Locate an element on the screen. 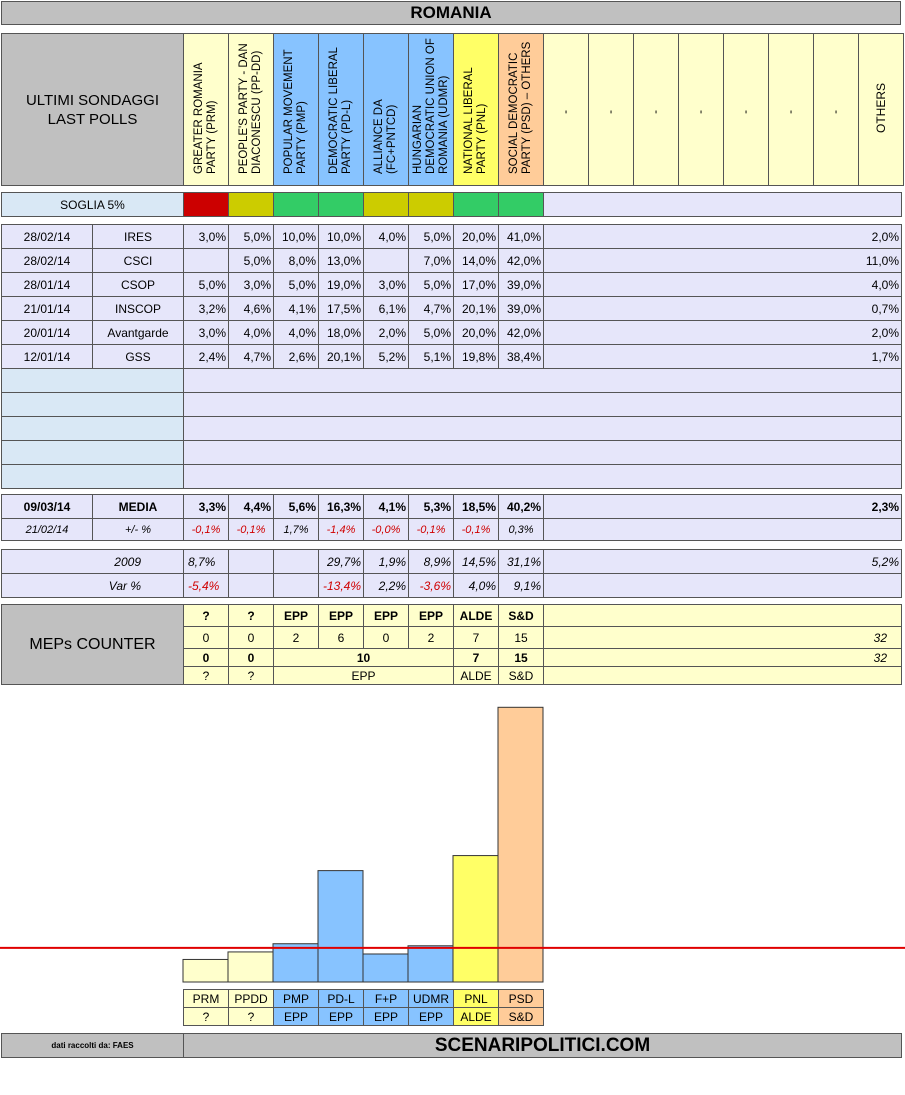 This screenshot has height=1095, width=905. bar-udmr is located at coordinates (430, 964).